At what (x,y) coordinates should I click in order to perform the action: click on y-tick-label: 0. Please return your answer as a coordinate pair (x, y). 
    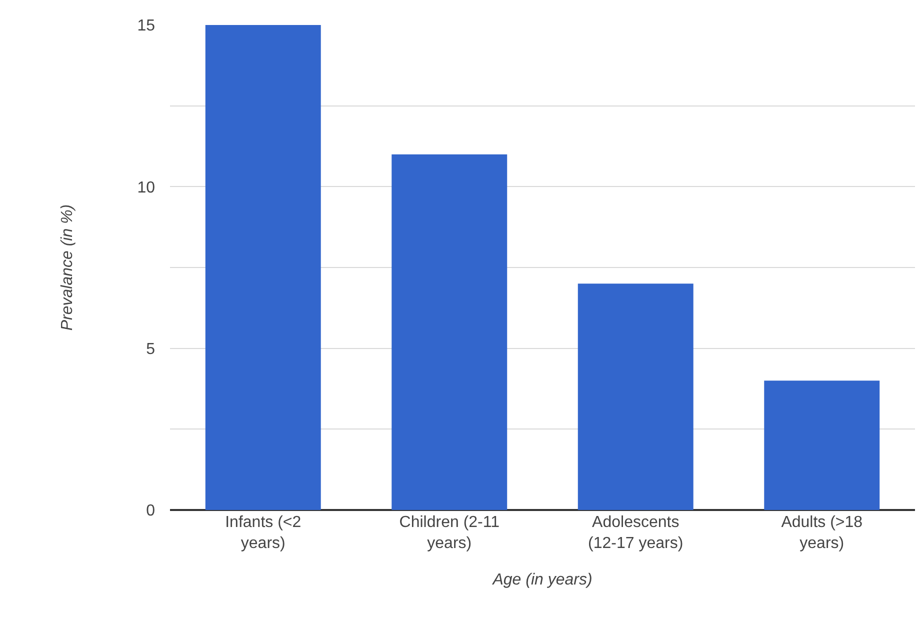
    Looking at the image, I should click on (151, 511).